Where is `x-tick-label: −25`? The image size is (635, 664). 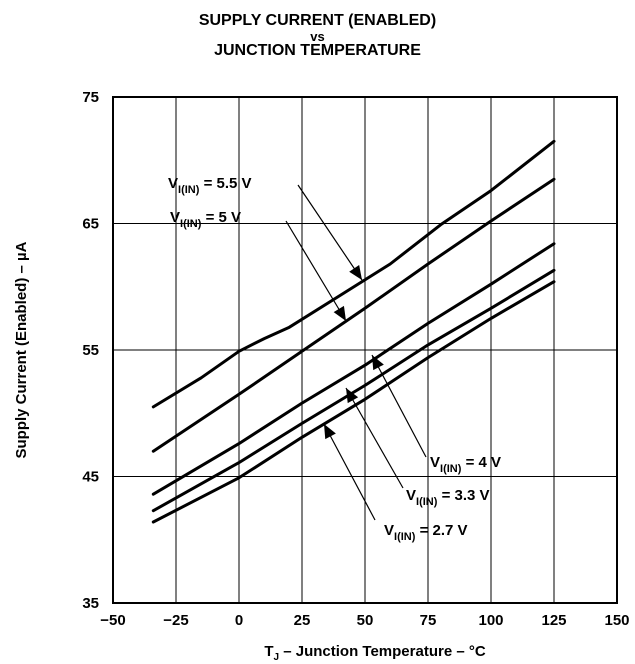
x-tick-label: −25 is located at coordinates (175, 620).